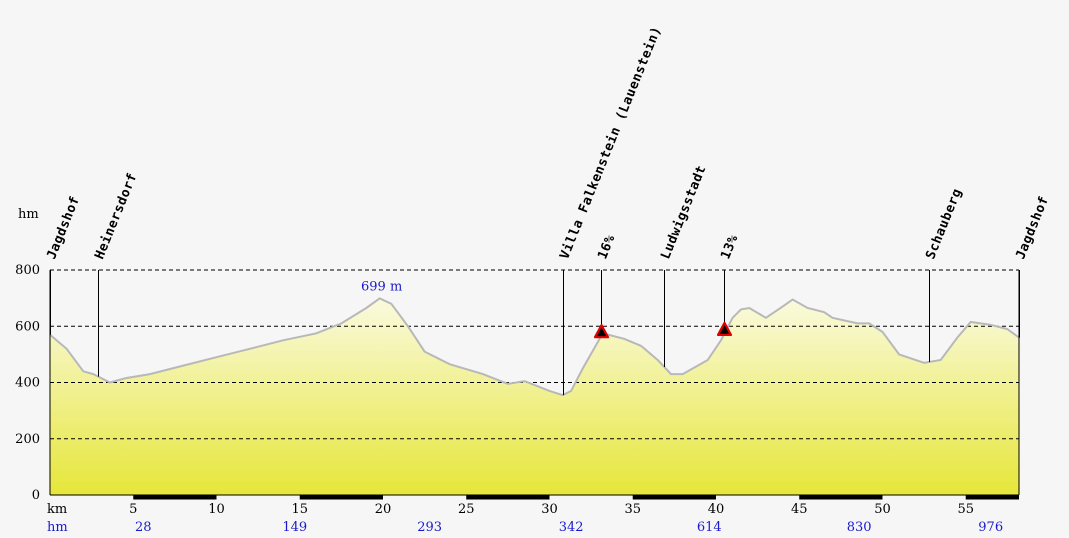  What do you see at coordinates (683, 212) in the screenshot?
I see `waypoint-label: Ludwigsstadt` at bounding box center [683, 212].